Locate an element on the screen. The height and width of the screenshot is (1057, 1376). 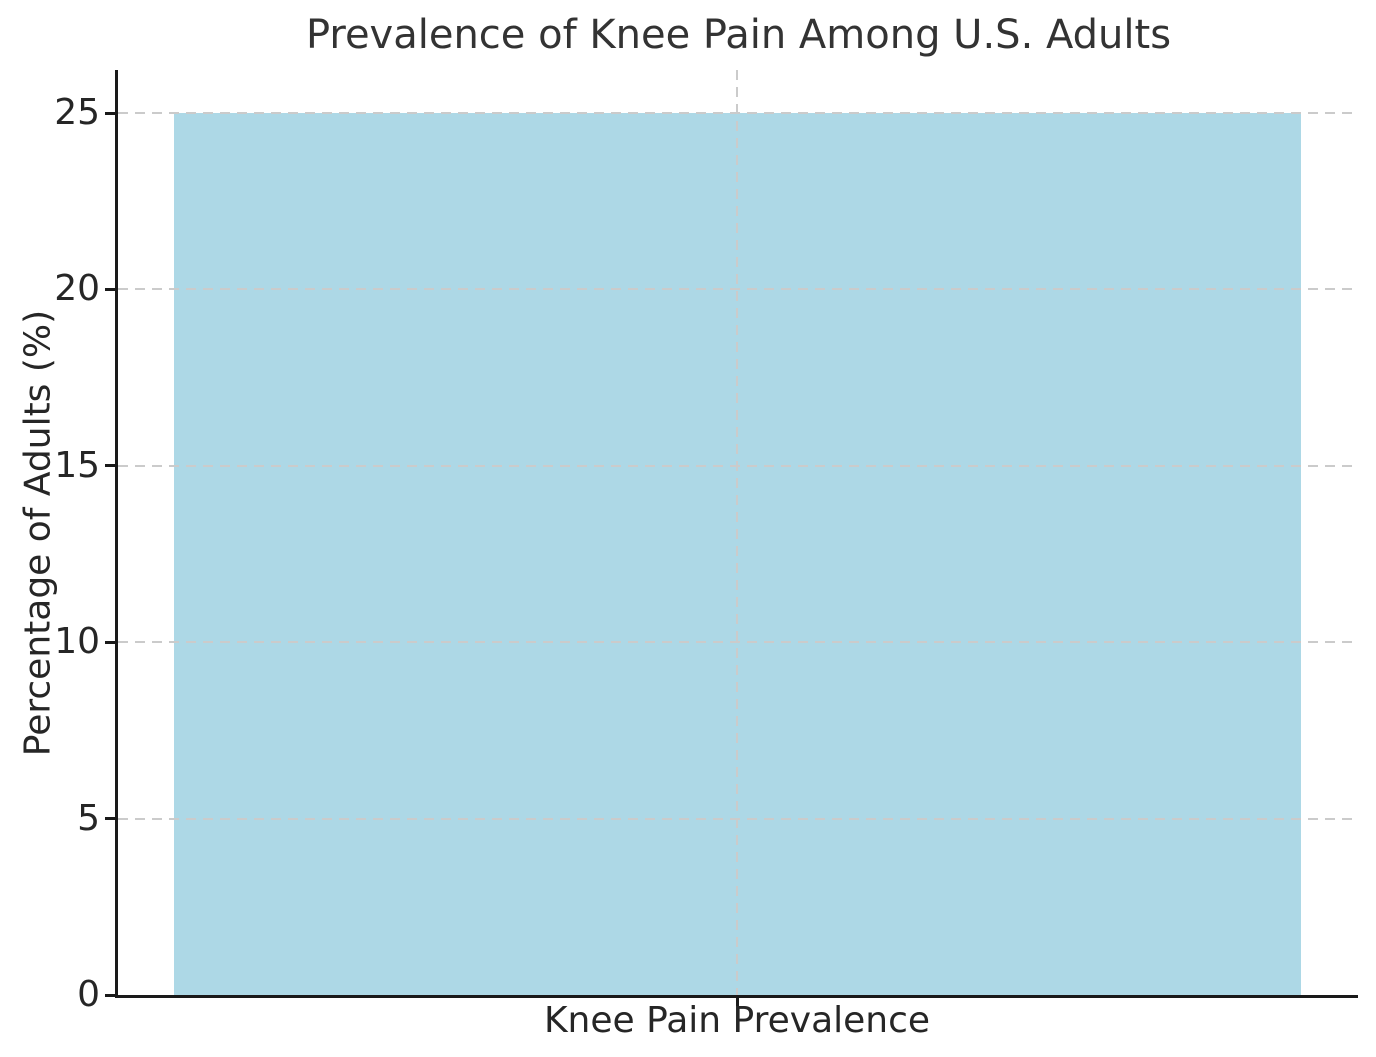
y-axis-label: Percentage of Adults (%) is located at coordinates (38, 533).